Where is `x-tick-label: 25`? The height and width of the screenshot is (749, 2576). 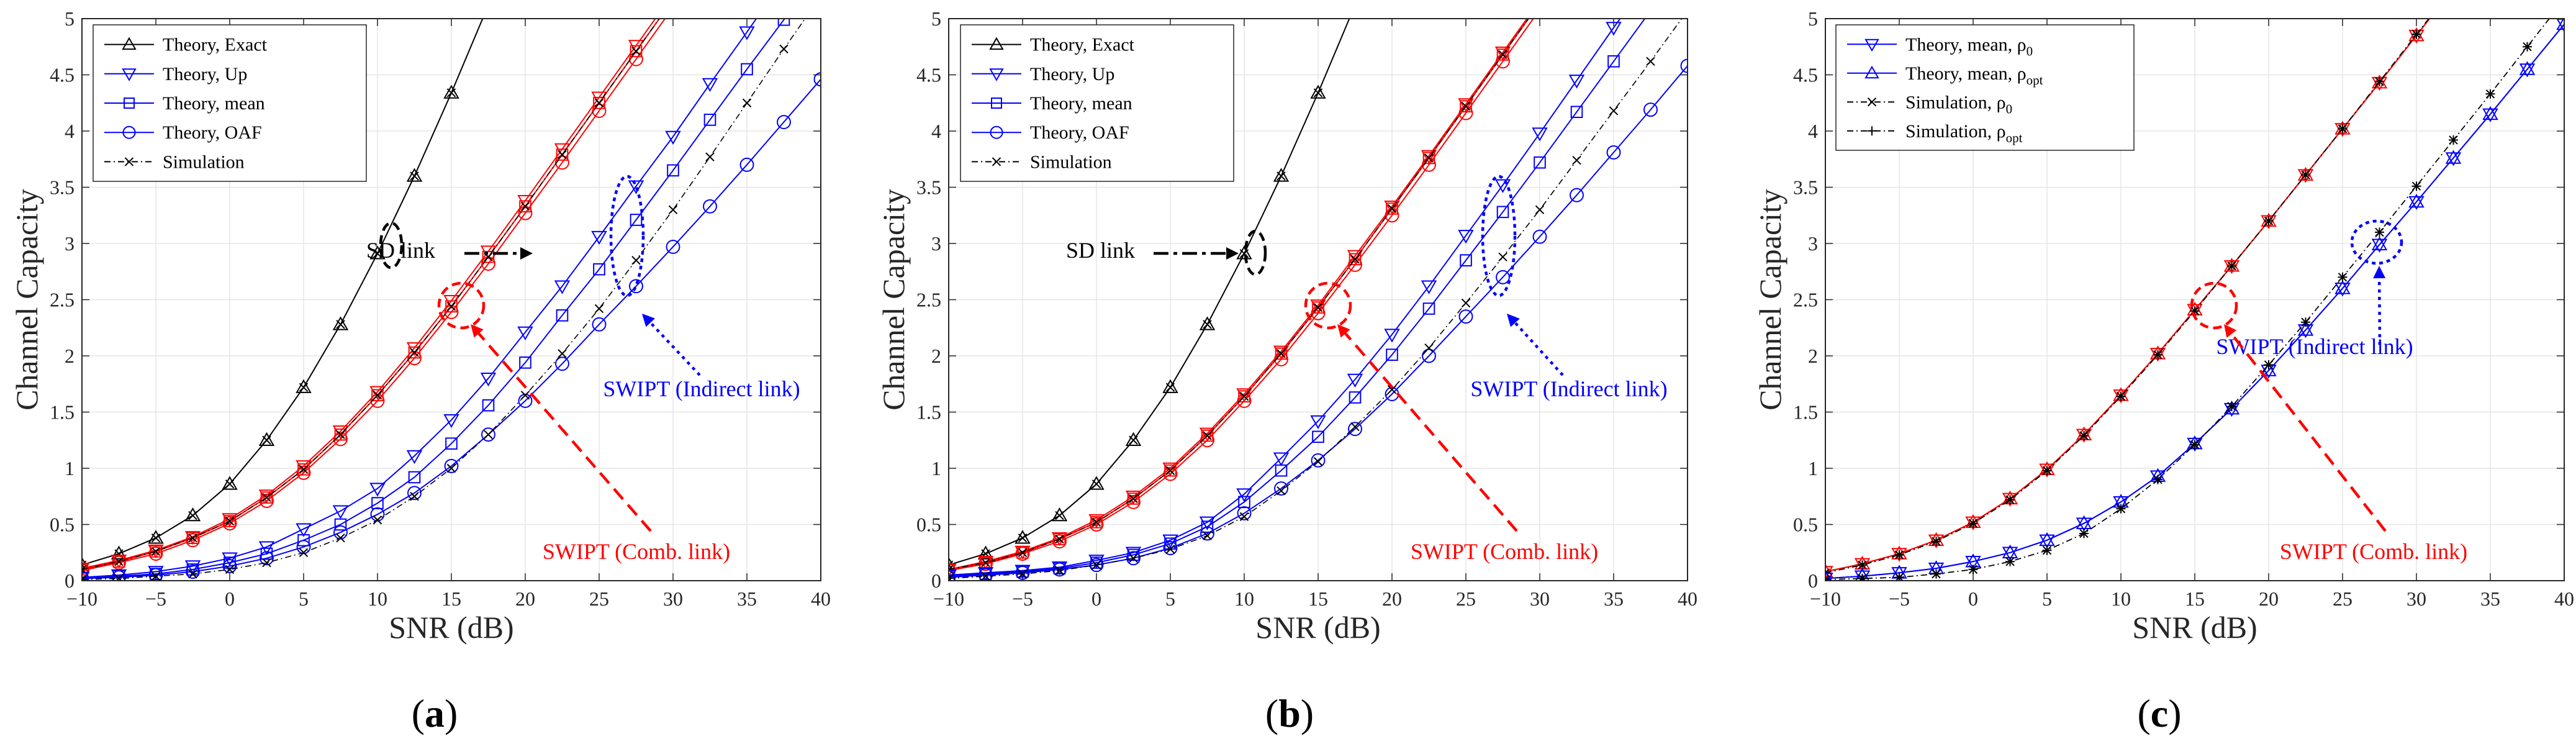
x-tick-label: 25 is located at coordinates (599, 599).